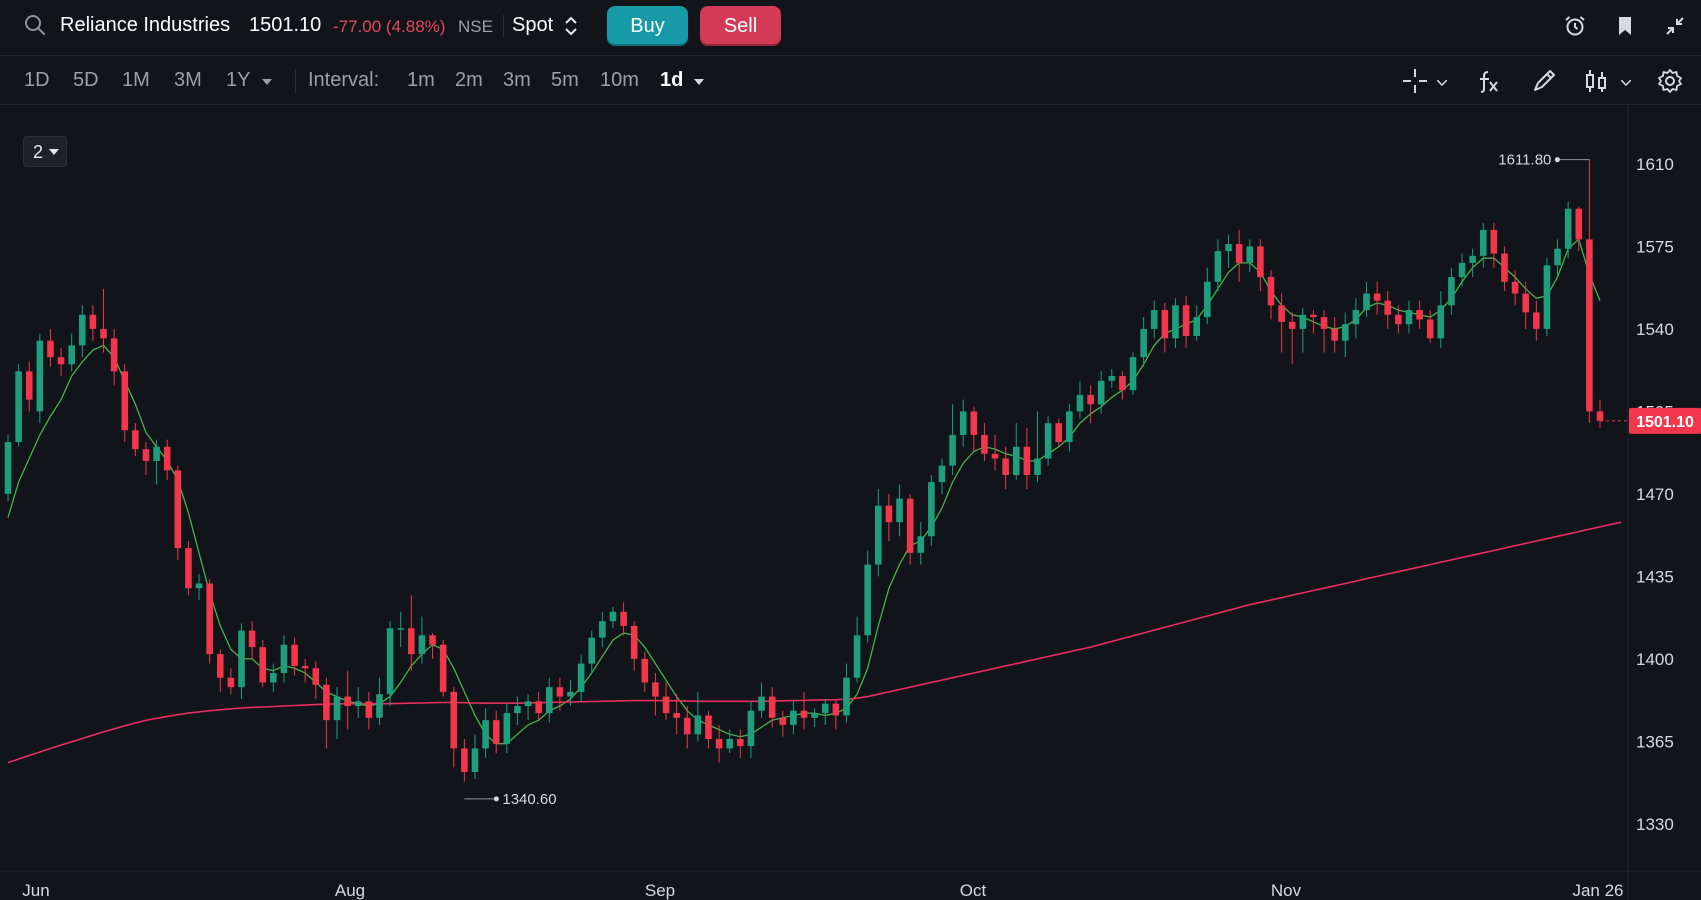 This screenshot has width=1701, height=900. I want to click on symbol-price: 1501.10, so click(285, 25).